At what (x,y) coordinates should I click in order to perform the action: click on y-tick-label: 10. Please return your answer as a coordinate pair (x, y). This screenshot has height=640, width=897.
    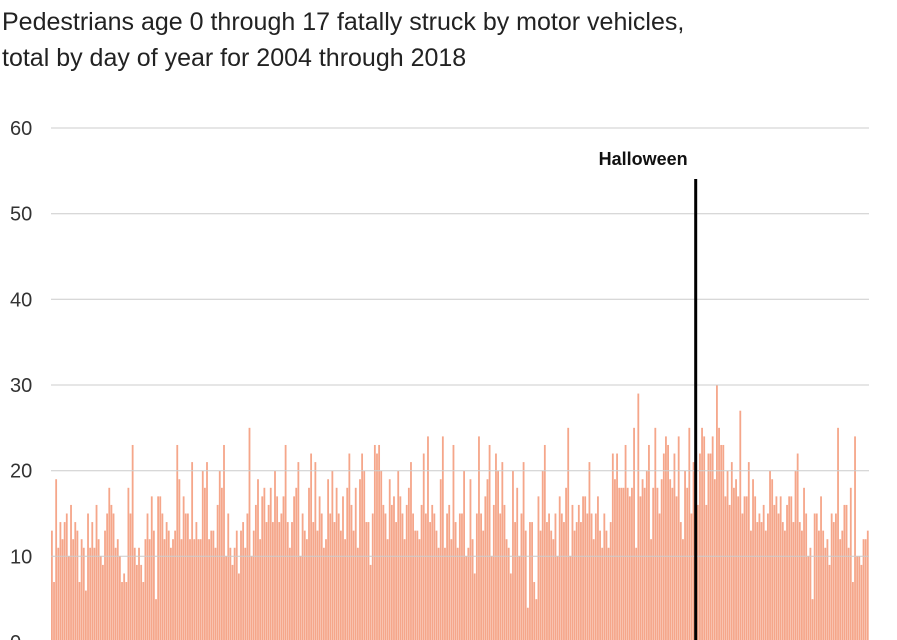
    Looking at the image, I should click on (21, 557).